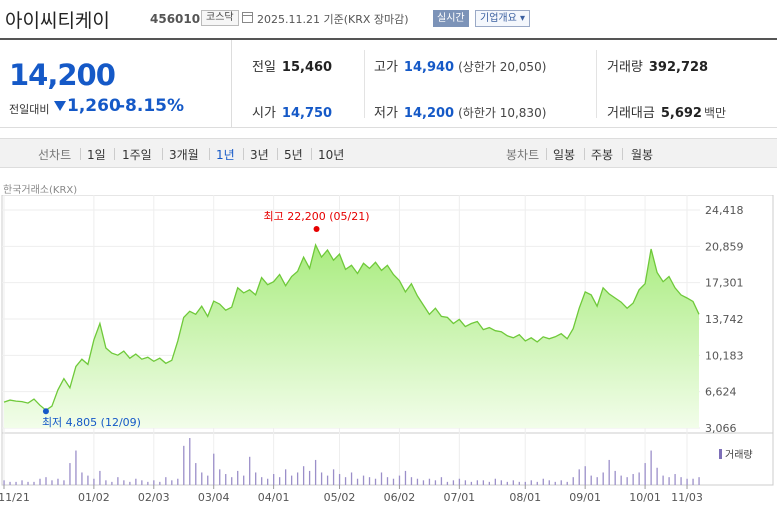  Describe the element at coordinates (602, 155) in the screenshot. I see `tab-weekly: 주봉` at that location.